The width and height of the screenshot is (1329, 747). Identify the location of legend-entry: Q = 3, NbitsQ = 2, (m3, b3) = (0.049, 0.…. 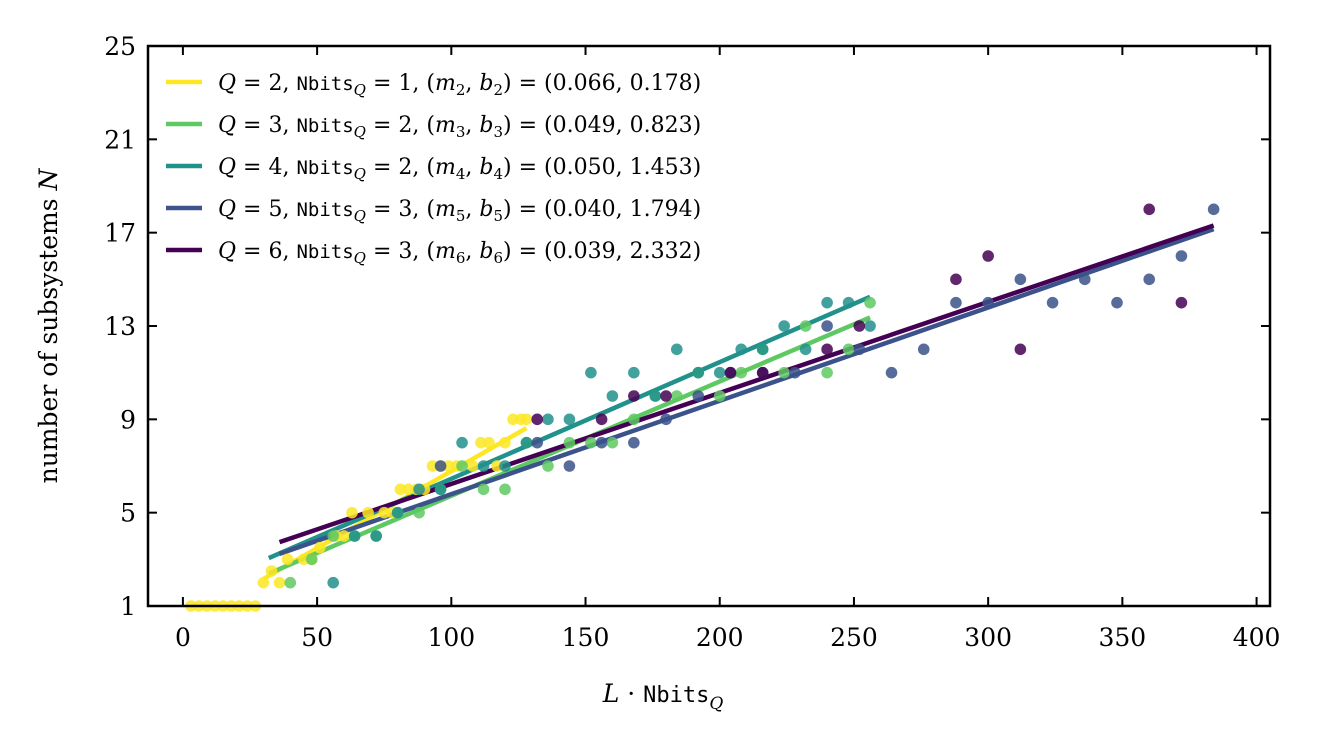
(459, 127).